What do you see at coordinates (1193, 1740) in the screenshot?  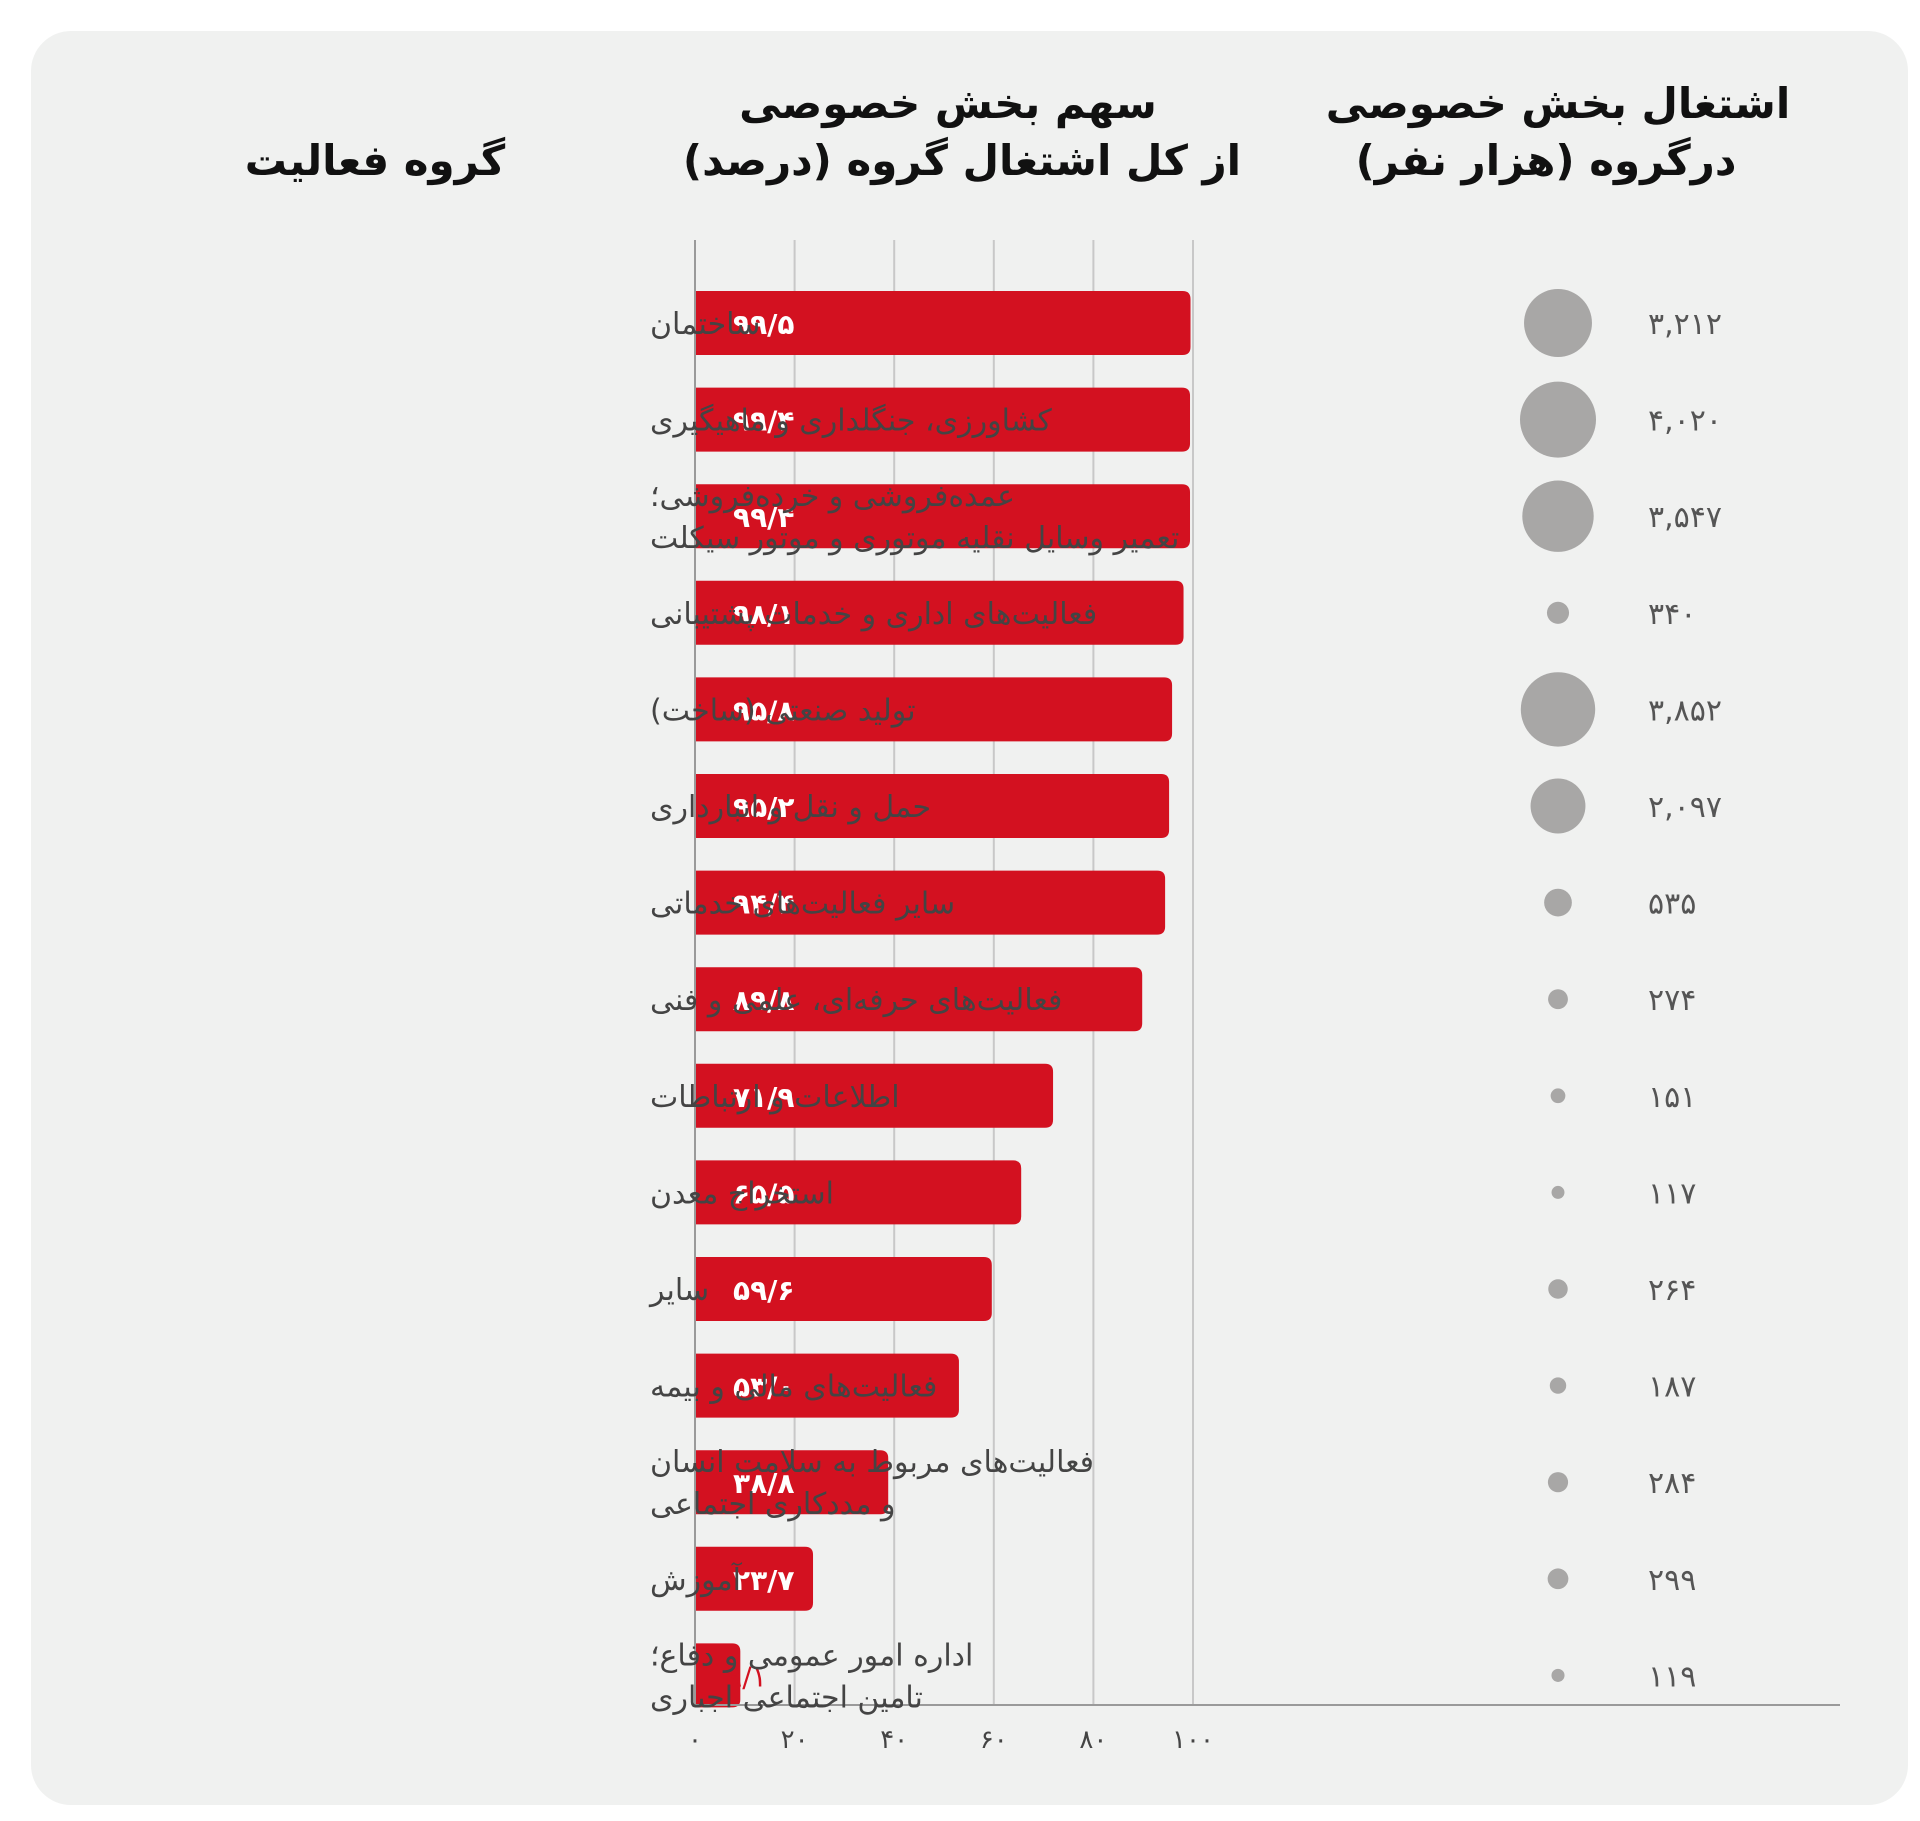 I see `x-tick-label: ۱۰۰` at bounding box center [1193, 1740].